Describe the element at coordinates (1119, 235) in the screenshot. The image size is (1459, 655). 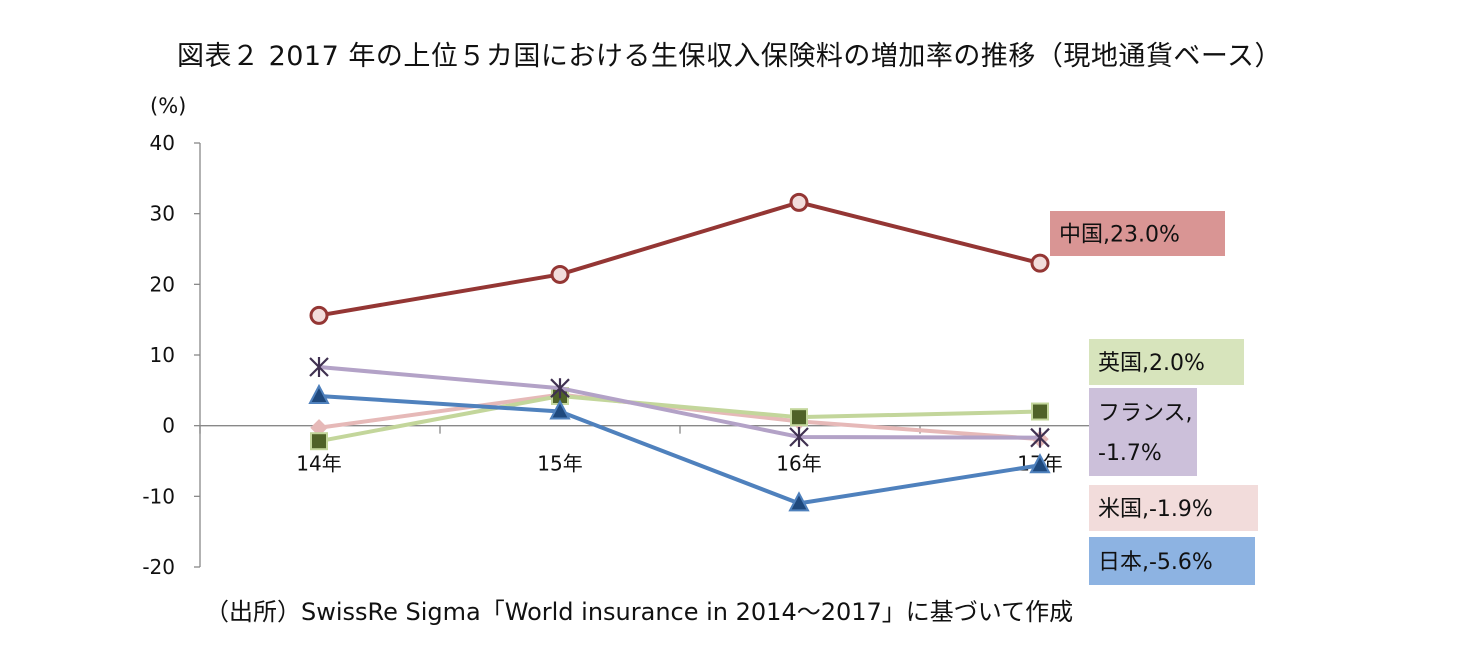
I see `callout-label: 中国,23.0%` at that location.